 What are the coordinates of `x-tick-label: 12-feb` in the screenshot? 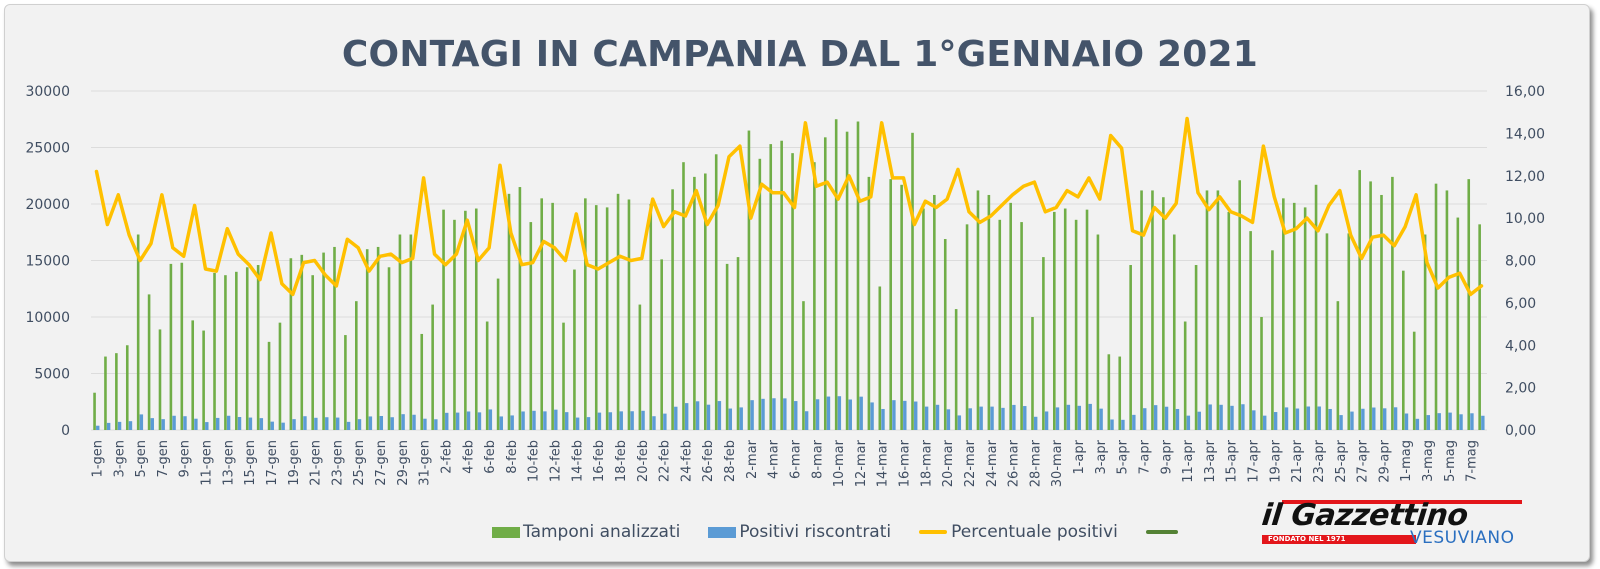 It's located at (556, 461).